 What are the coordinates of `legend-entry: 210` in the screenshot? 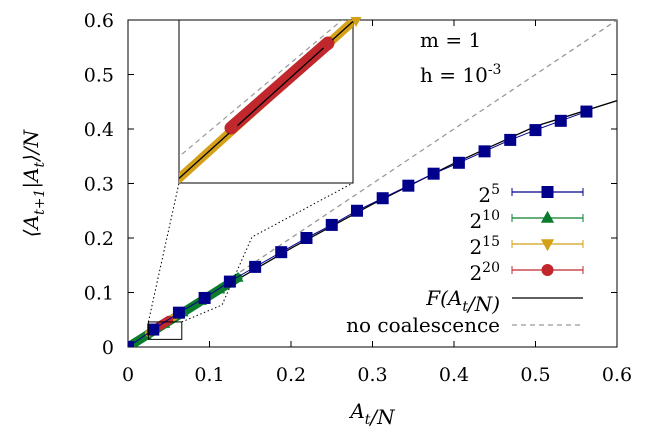 It's located at (526, 220).